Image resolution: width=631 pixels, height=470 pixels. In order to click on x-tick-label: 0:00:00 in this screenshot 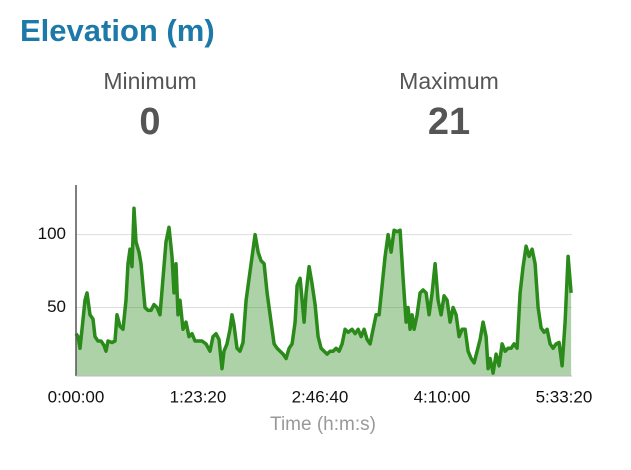, I will do `click(76, 396)`.